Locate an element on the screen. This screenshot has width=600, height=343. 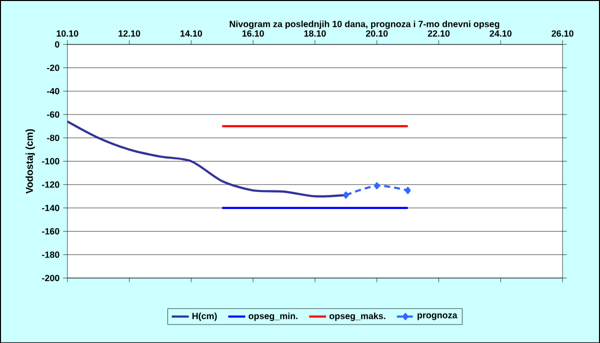
x-tick-label: 26.10 is located at coordinates (563, 33).